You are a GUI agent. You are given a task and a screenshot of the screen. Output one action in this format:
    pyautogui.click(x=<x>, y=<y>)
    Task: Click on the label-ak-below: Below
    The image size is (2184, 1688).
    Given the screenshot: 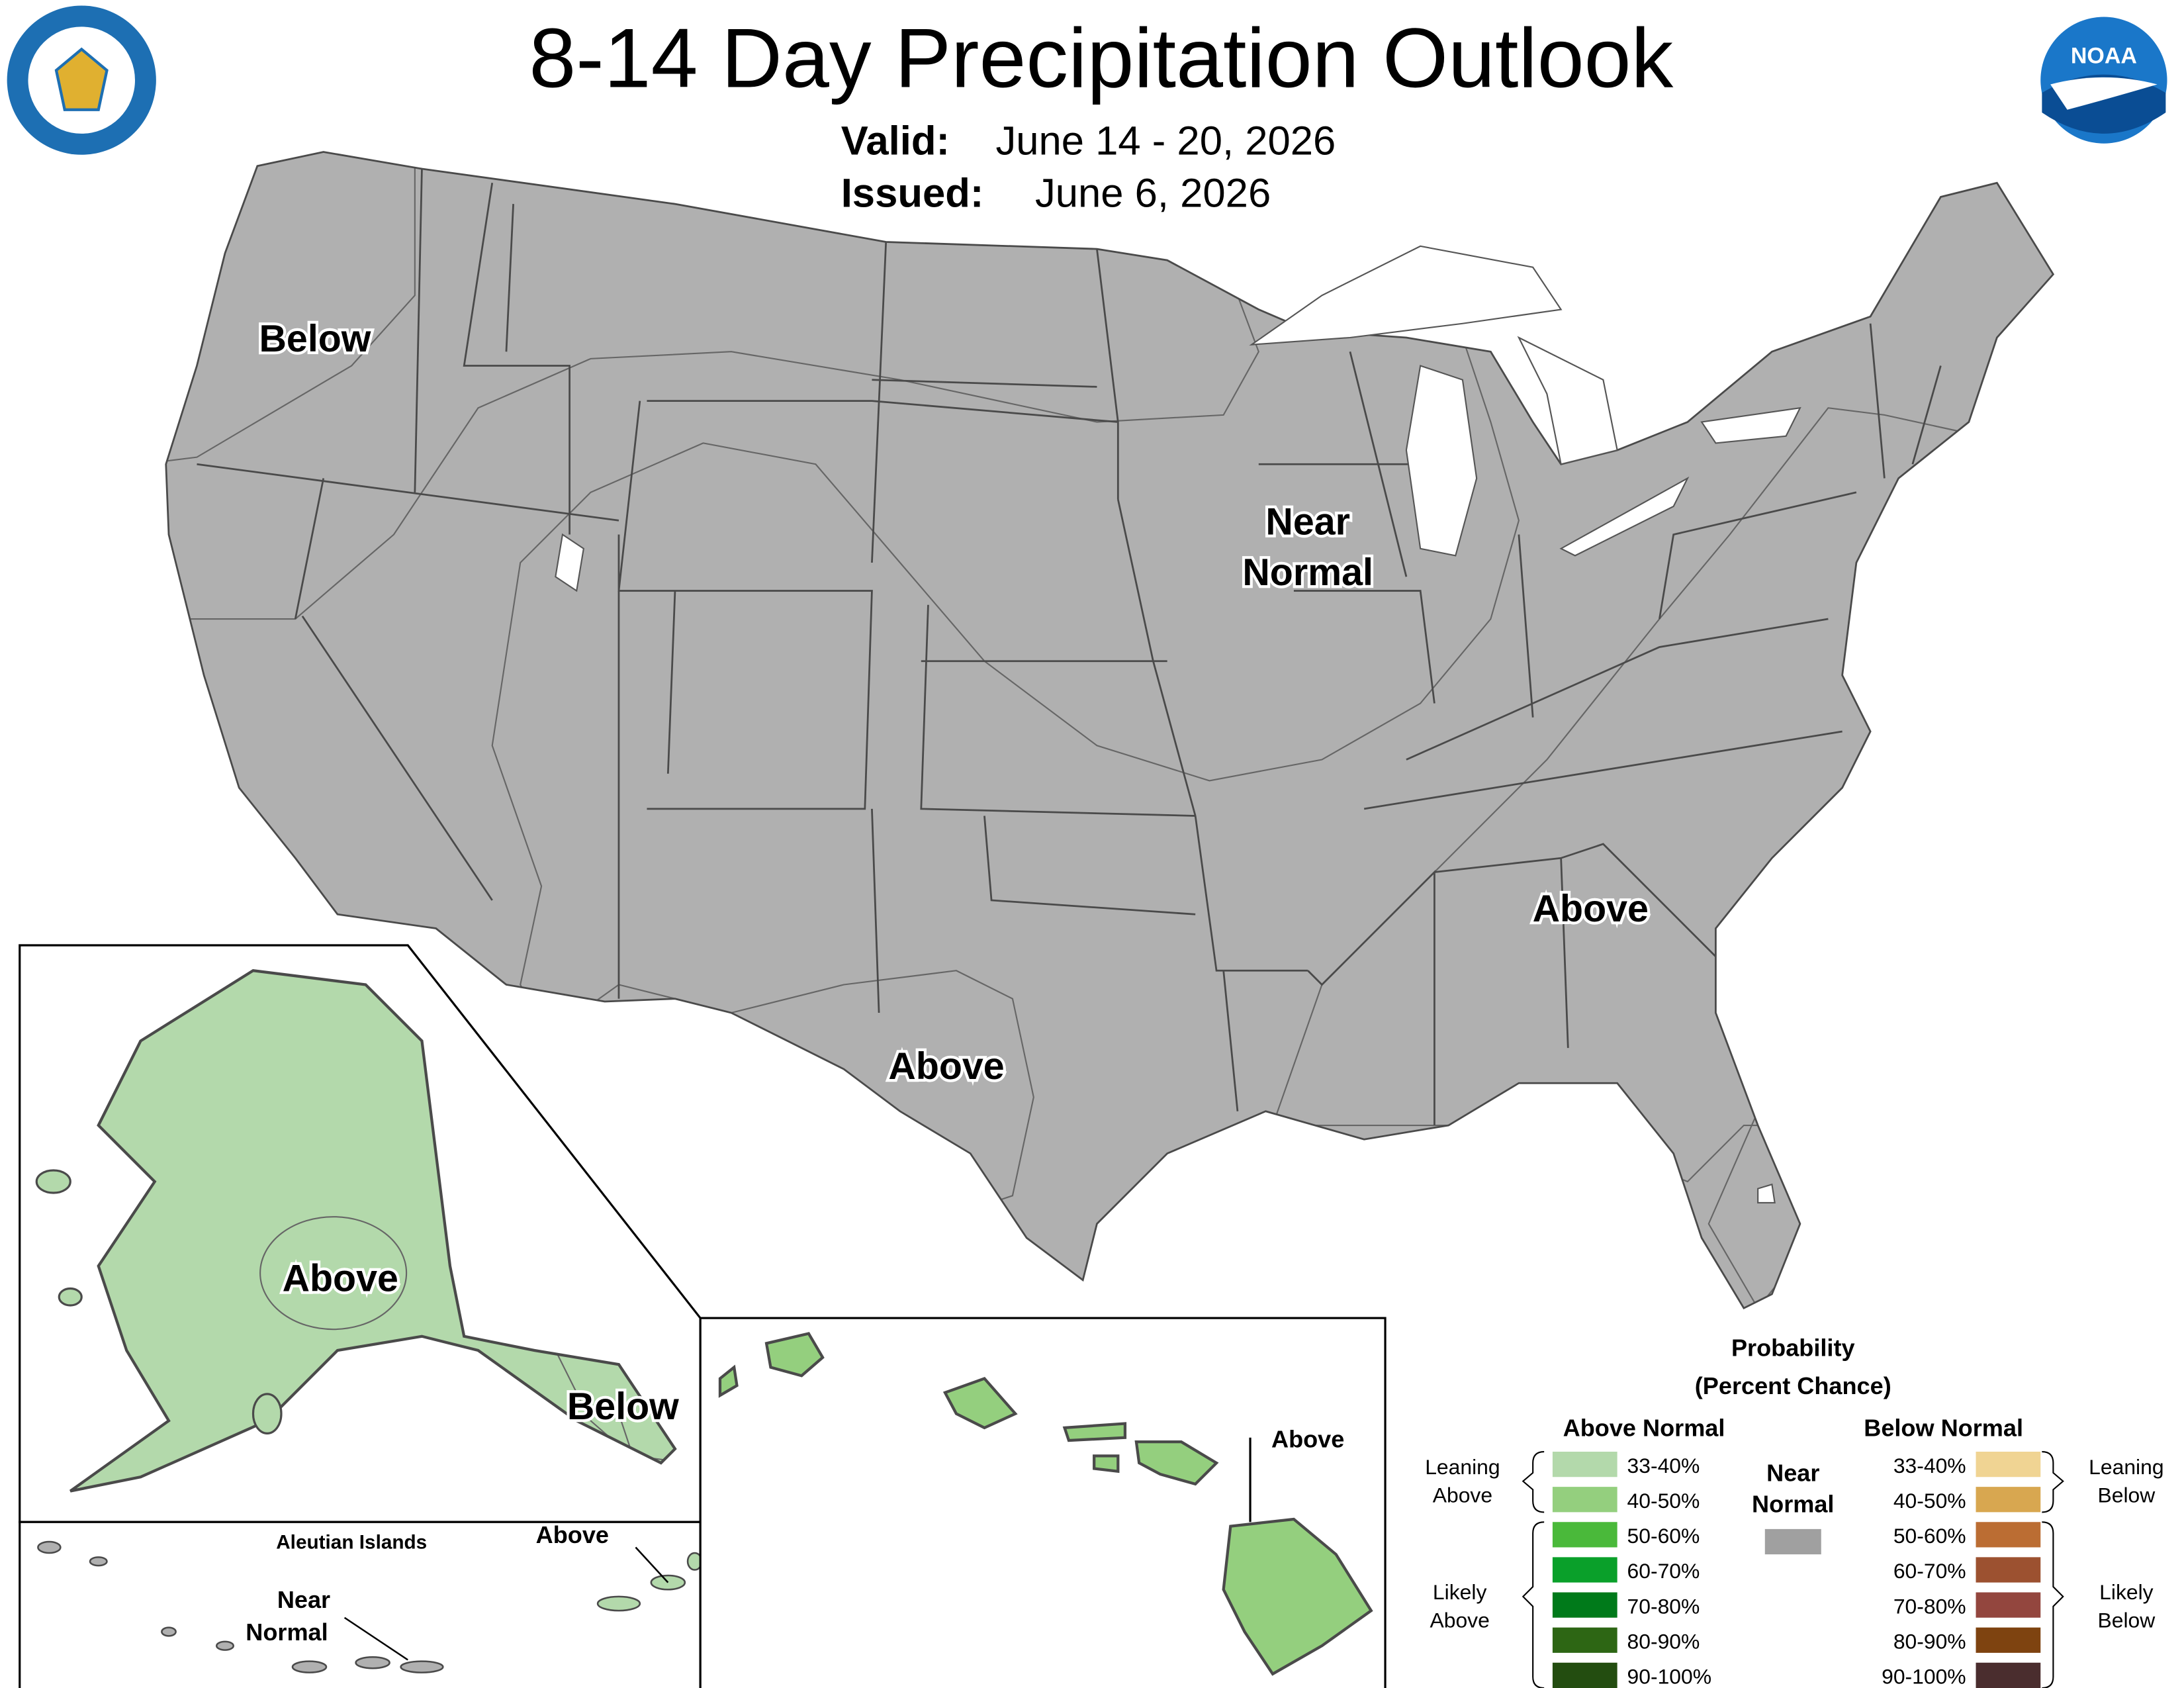 What is the action you would take?
    pyautogui.click(x=623, y=1406)
    